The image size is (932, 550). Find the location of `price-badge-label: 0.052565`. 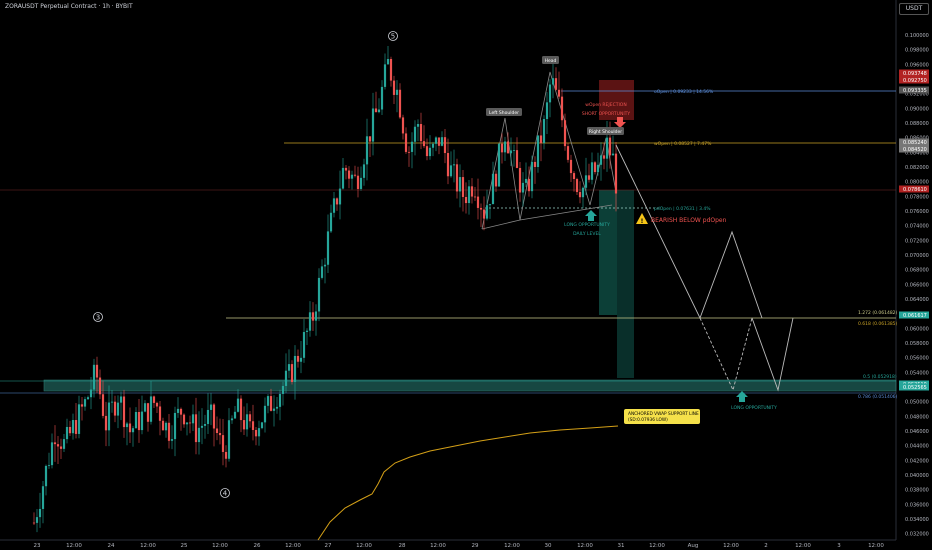

price-badge-label: 0.052565 is located at coordinates (915, 388).